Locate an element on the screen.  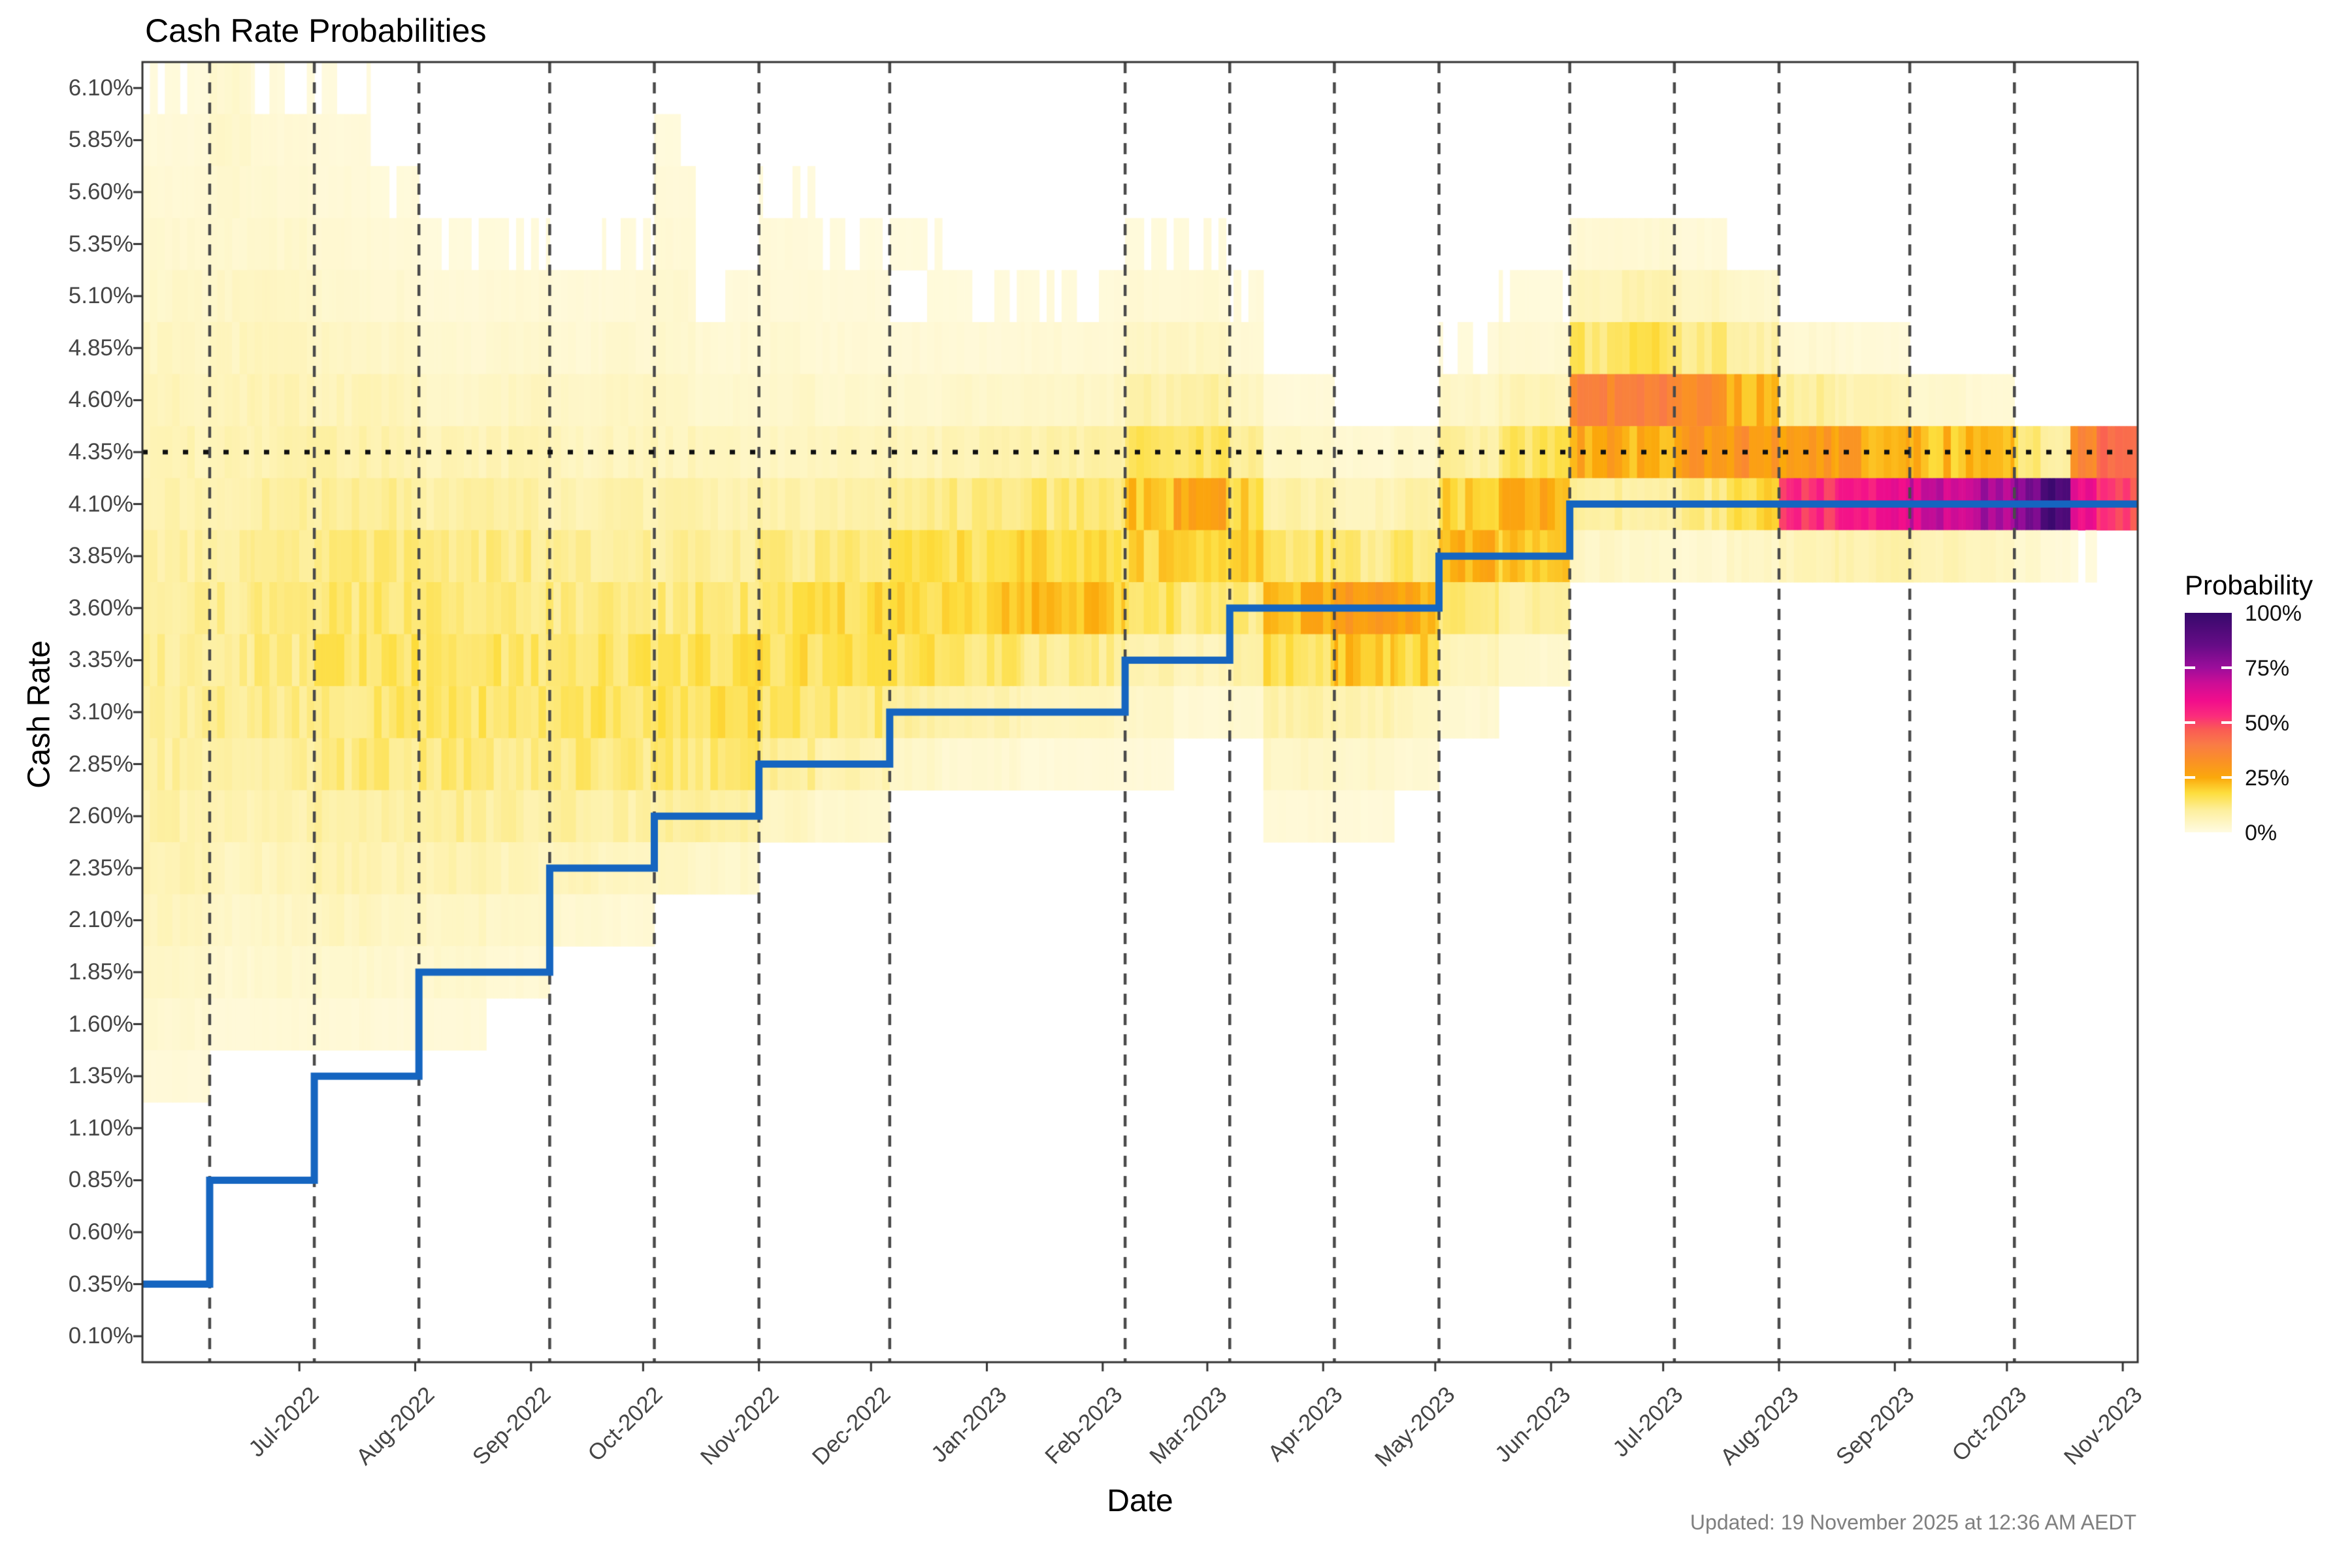
y-tick-label: 2.85% is located at coordinates (100, 764).